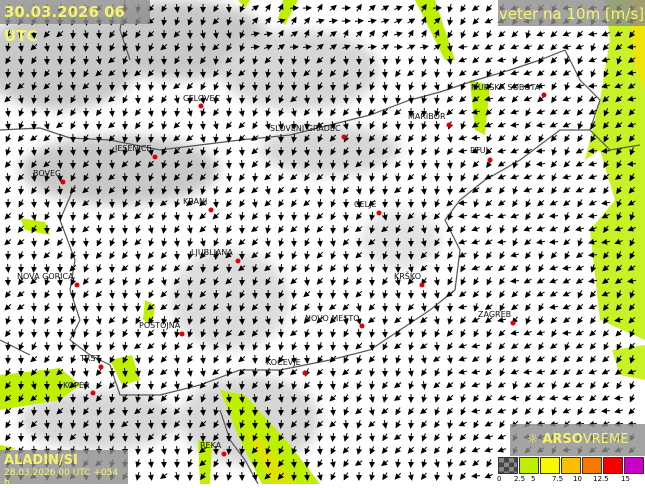 The image size is (645, 488). What do you see at coordinates (613, 465) in the screenshot?
I see `legend-swatch` at bounding box center [613, 465].